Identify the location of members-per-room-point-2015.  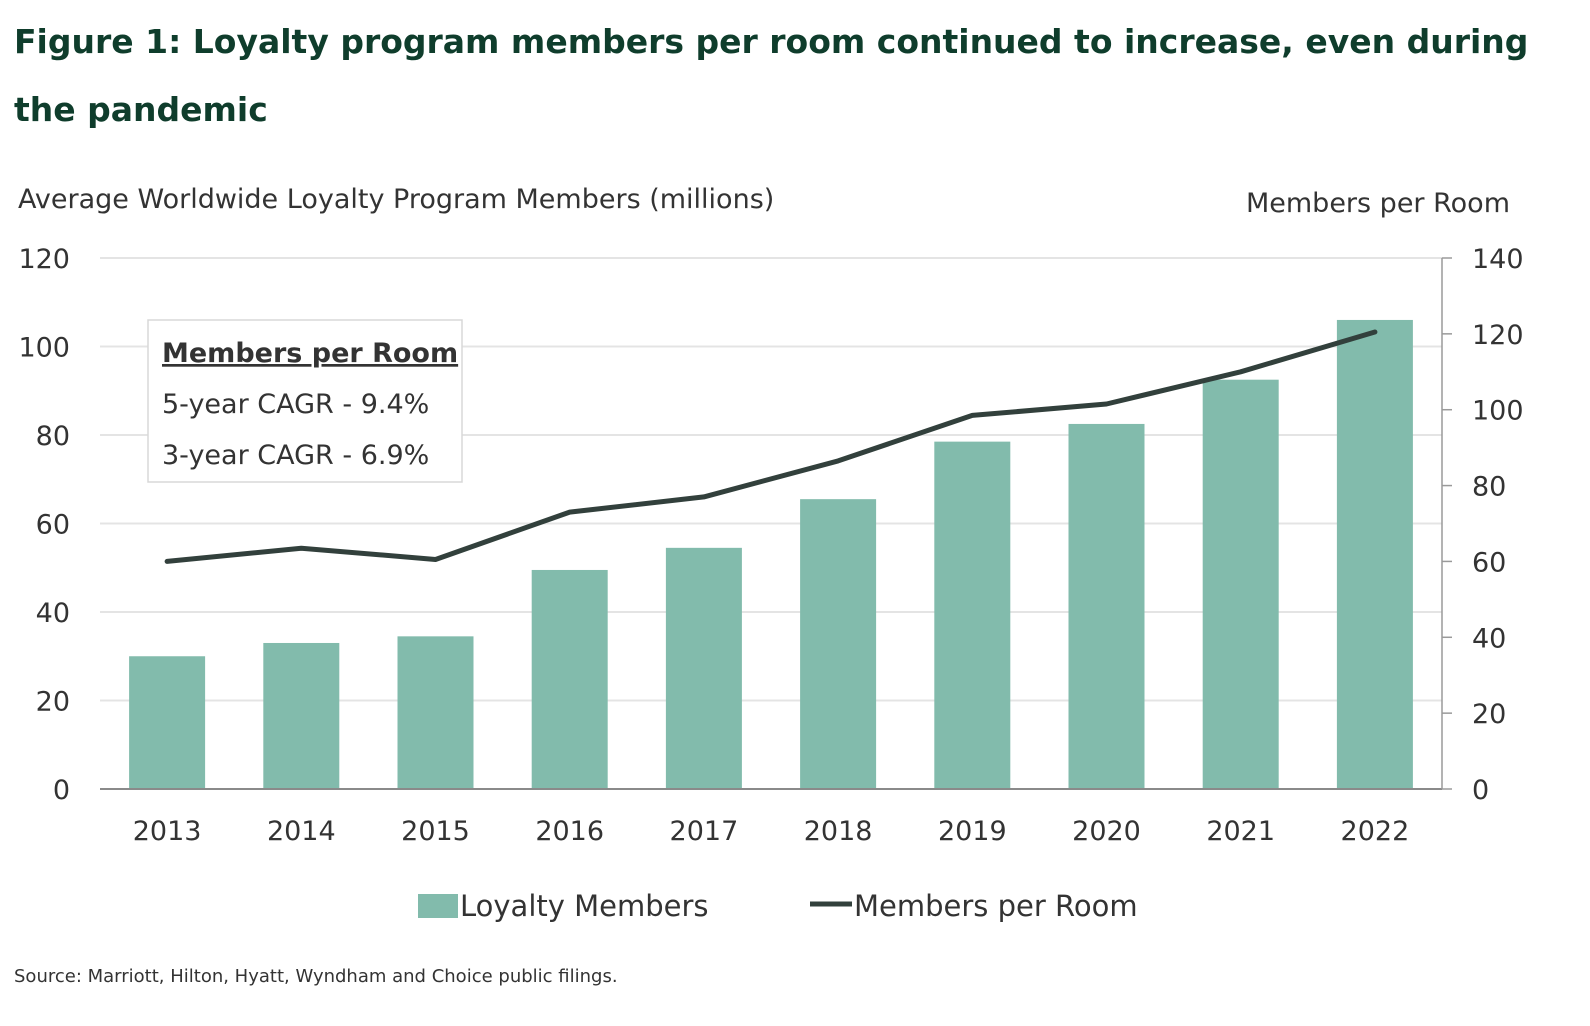
(435, 560).